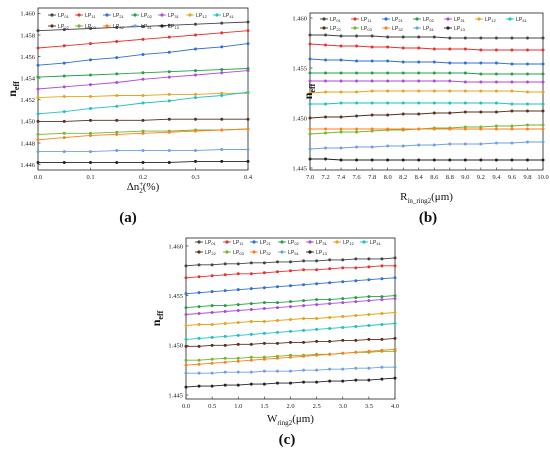  Describe the element at coordinates (290, 420) in the screenshot. I see `x-axis-label: Wring2(μm)` at that location.